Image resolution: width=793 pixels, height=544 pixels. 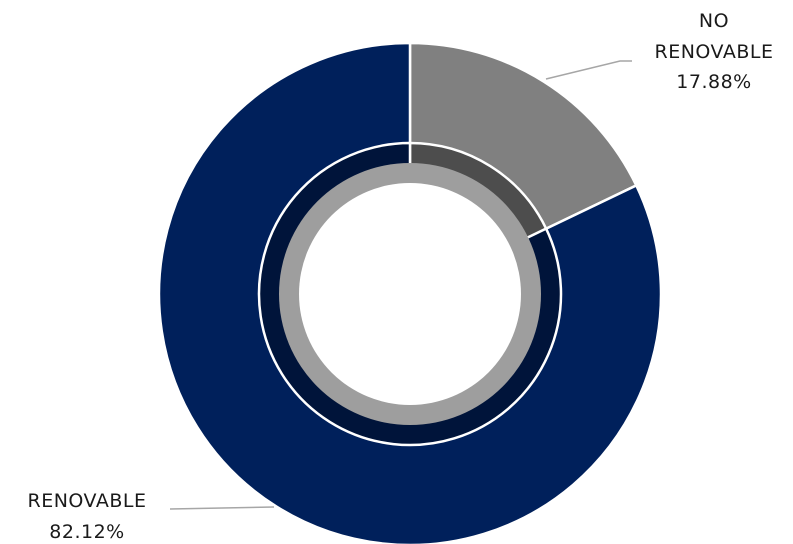 What do you see at coordinates (714, 21) in the screenshot?
I see `label-no-renovable-line1: NO` at bounding box center [714, 21].